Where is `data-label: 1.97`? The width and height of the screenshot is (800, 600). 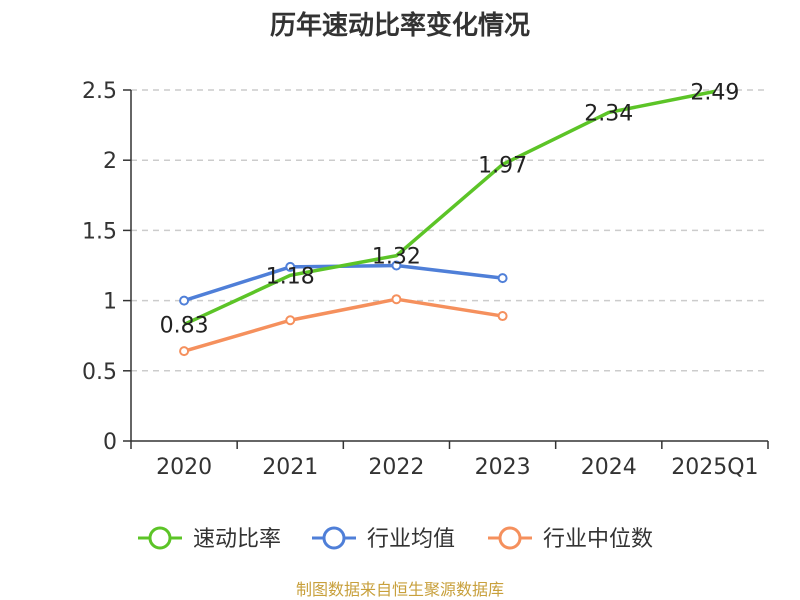
data-label: 1.97 is located at coordinates (502, 165).